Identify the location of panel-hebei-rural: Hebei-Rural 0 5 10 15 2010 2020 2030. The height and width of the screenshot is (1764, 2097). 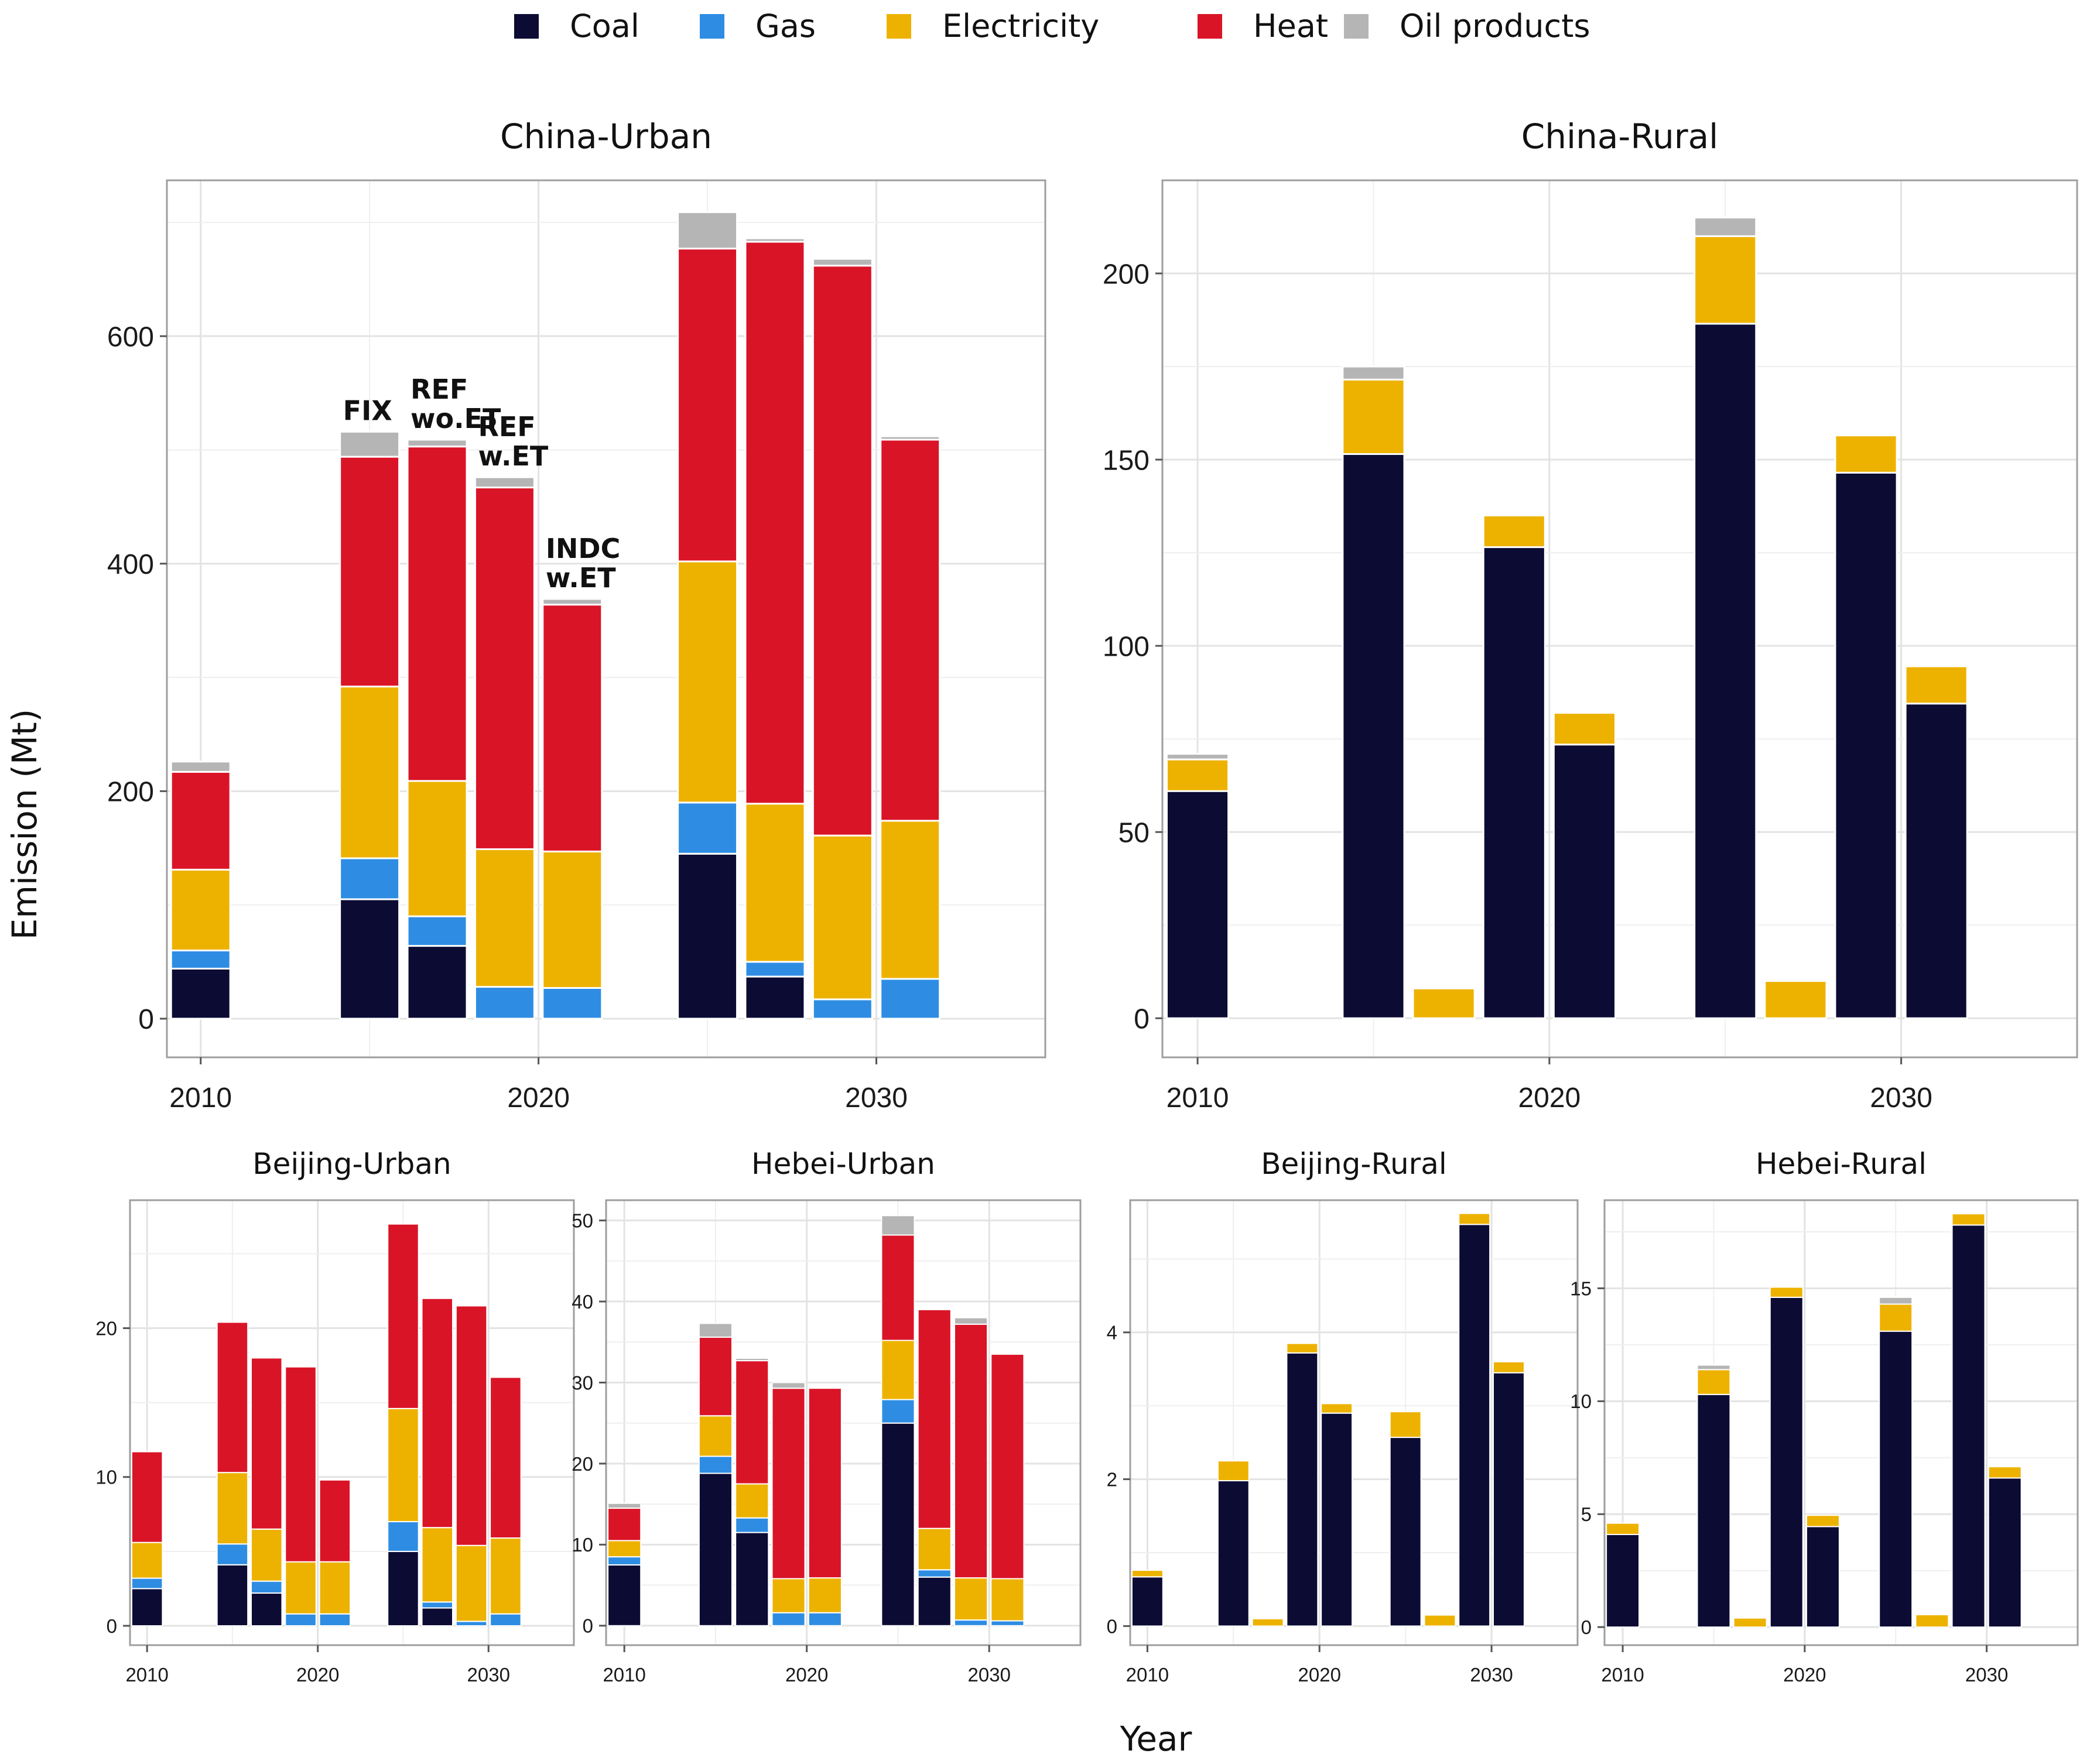
(1824, 1416).